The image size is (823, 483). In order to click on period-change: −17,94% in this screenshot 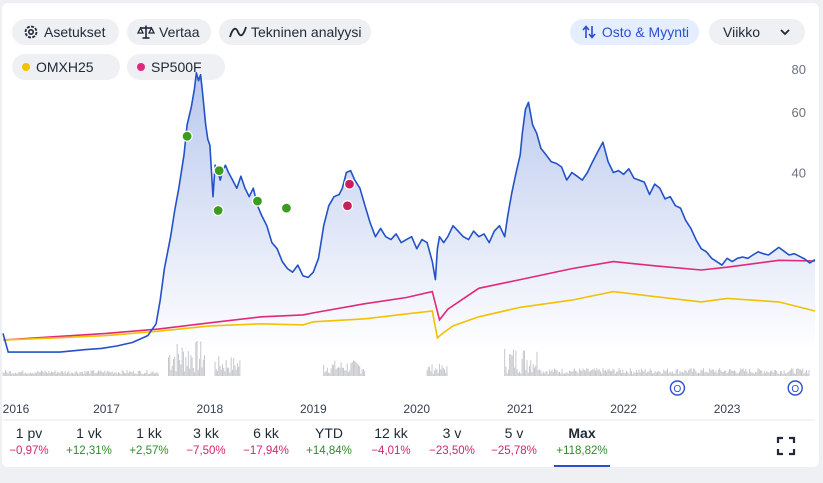, I will do `click(266, 451)`.